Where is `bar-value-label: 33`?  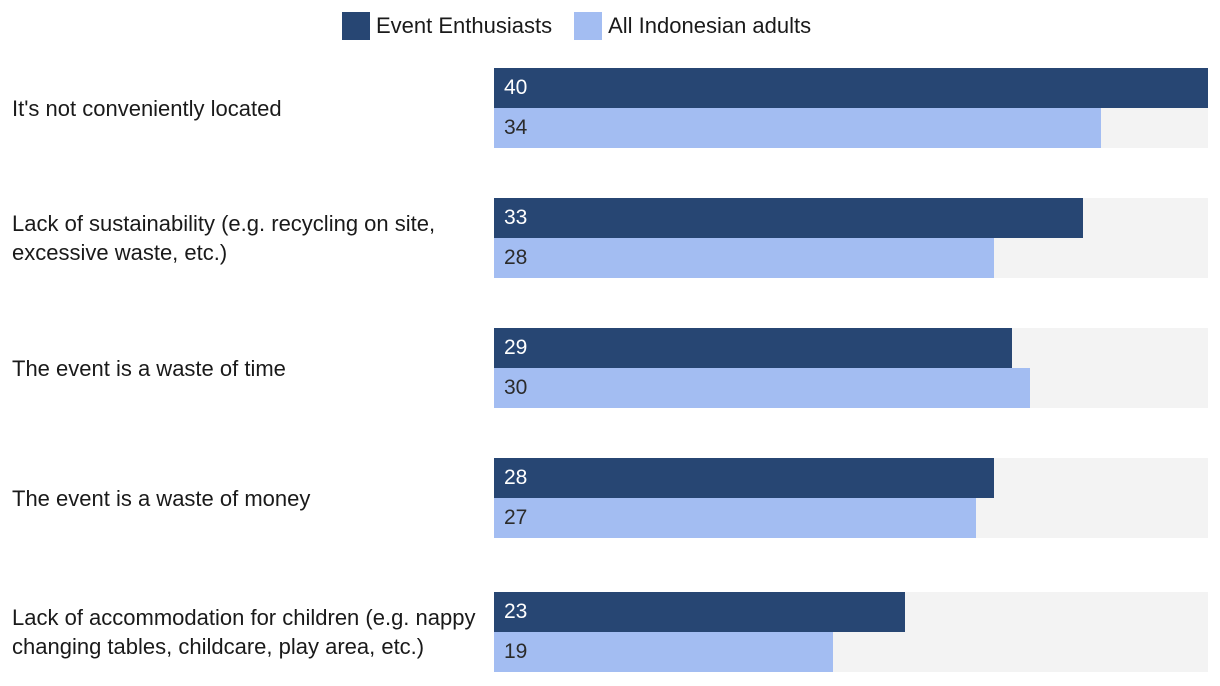 bar-value-label: 33 is located at coordinates (516, 217).